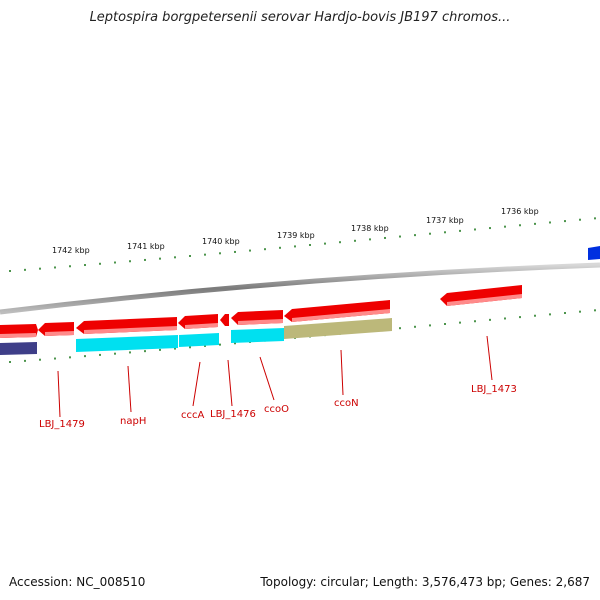 The image size is (600, 600). I want to click on gene-label-ccon: ccoN, so click(346, 403).